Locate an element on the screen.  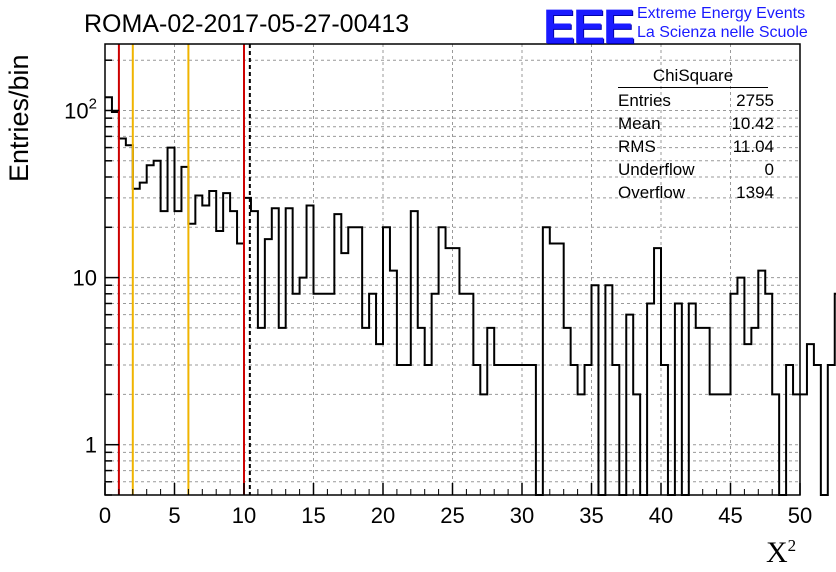
x-tick-label: 0 is located at coordinates (105, 515).